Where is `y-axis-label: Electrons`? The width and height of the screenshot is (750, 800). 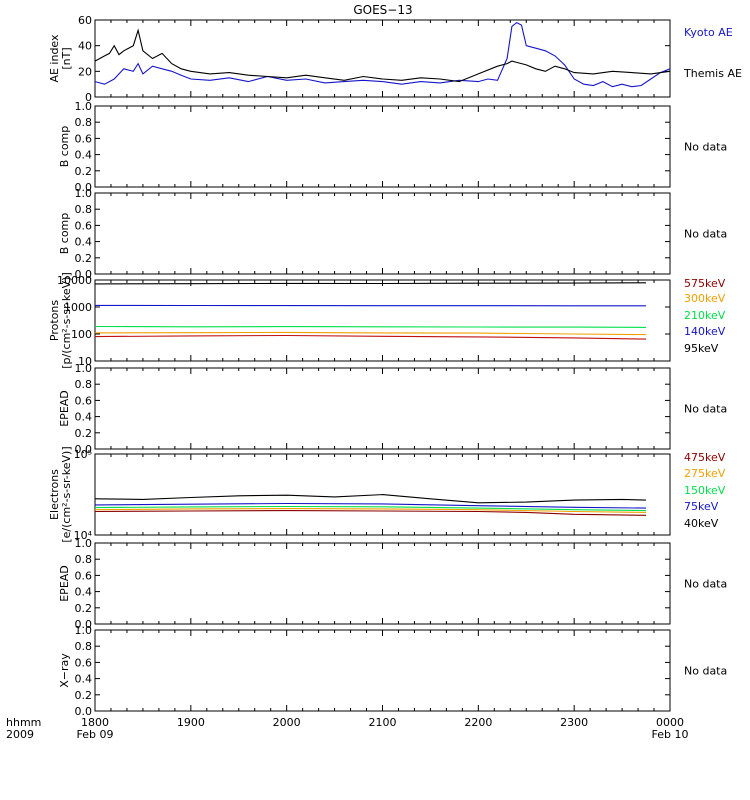
y-axis-label: Electrons is located at coordinates (54, 494).